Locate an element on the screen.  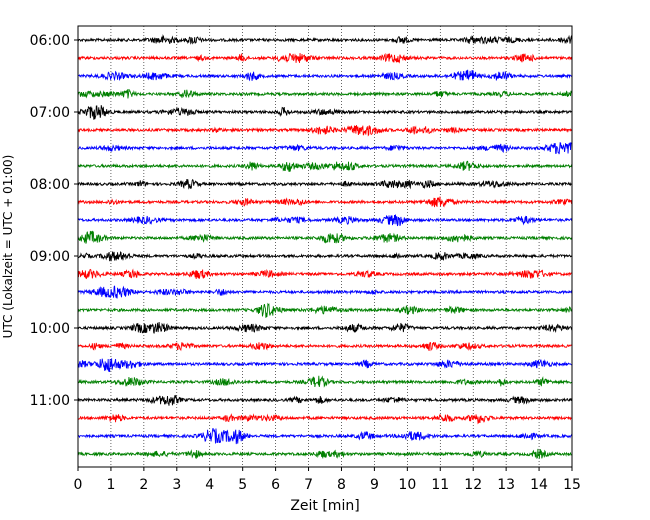
y-tick-label: 11:00 is located at coordinates (50, 401).